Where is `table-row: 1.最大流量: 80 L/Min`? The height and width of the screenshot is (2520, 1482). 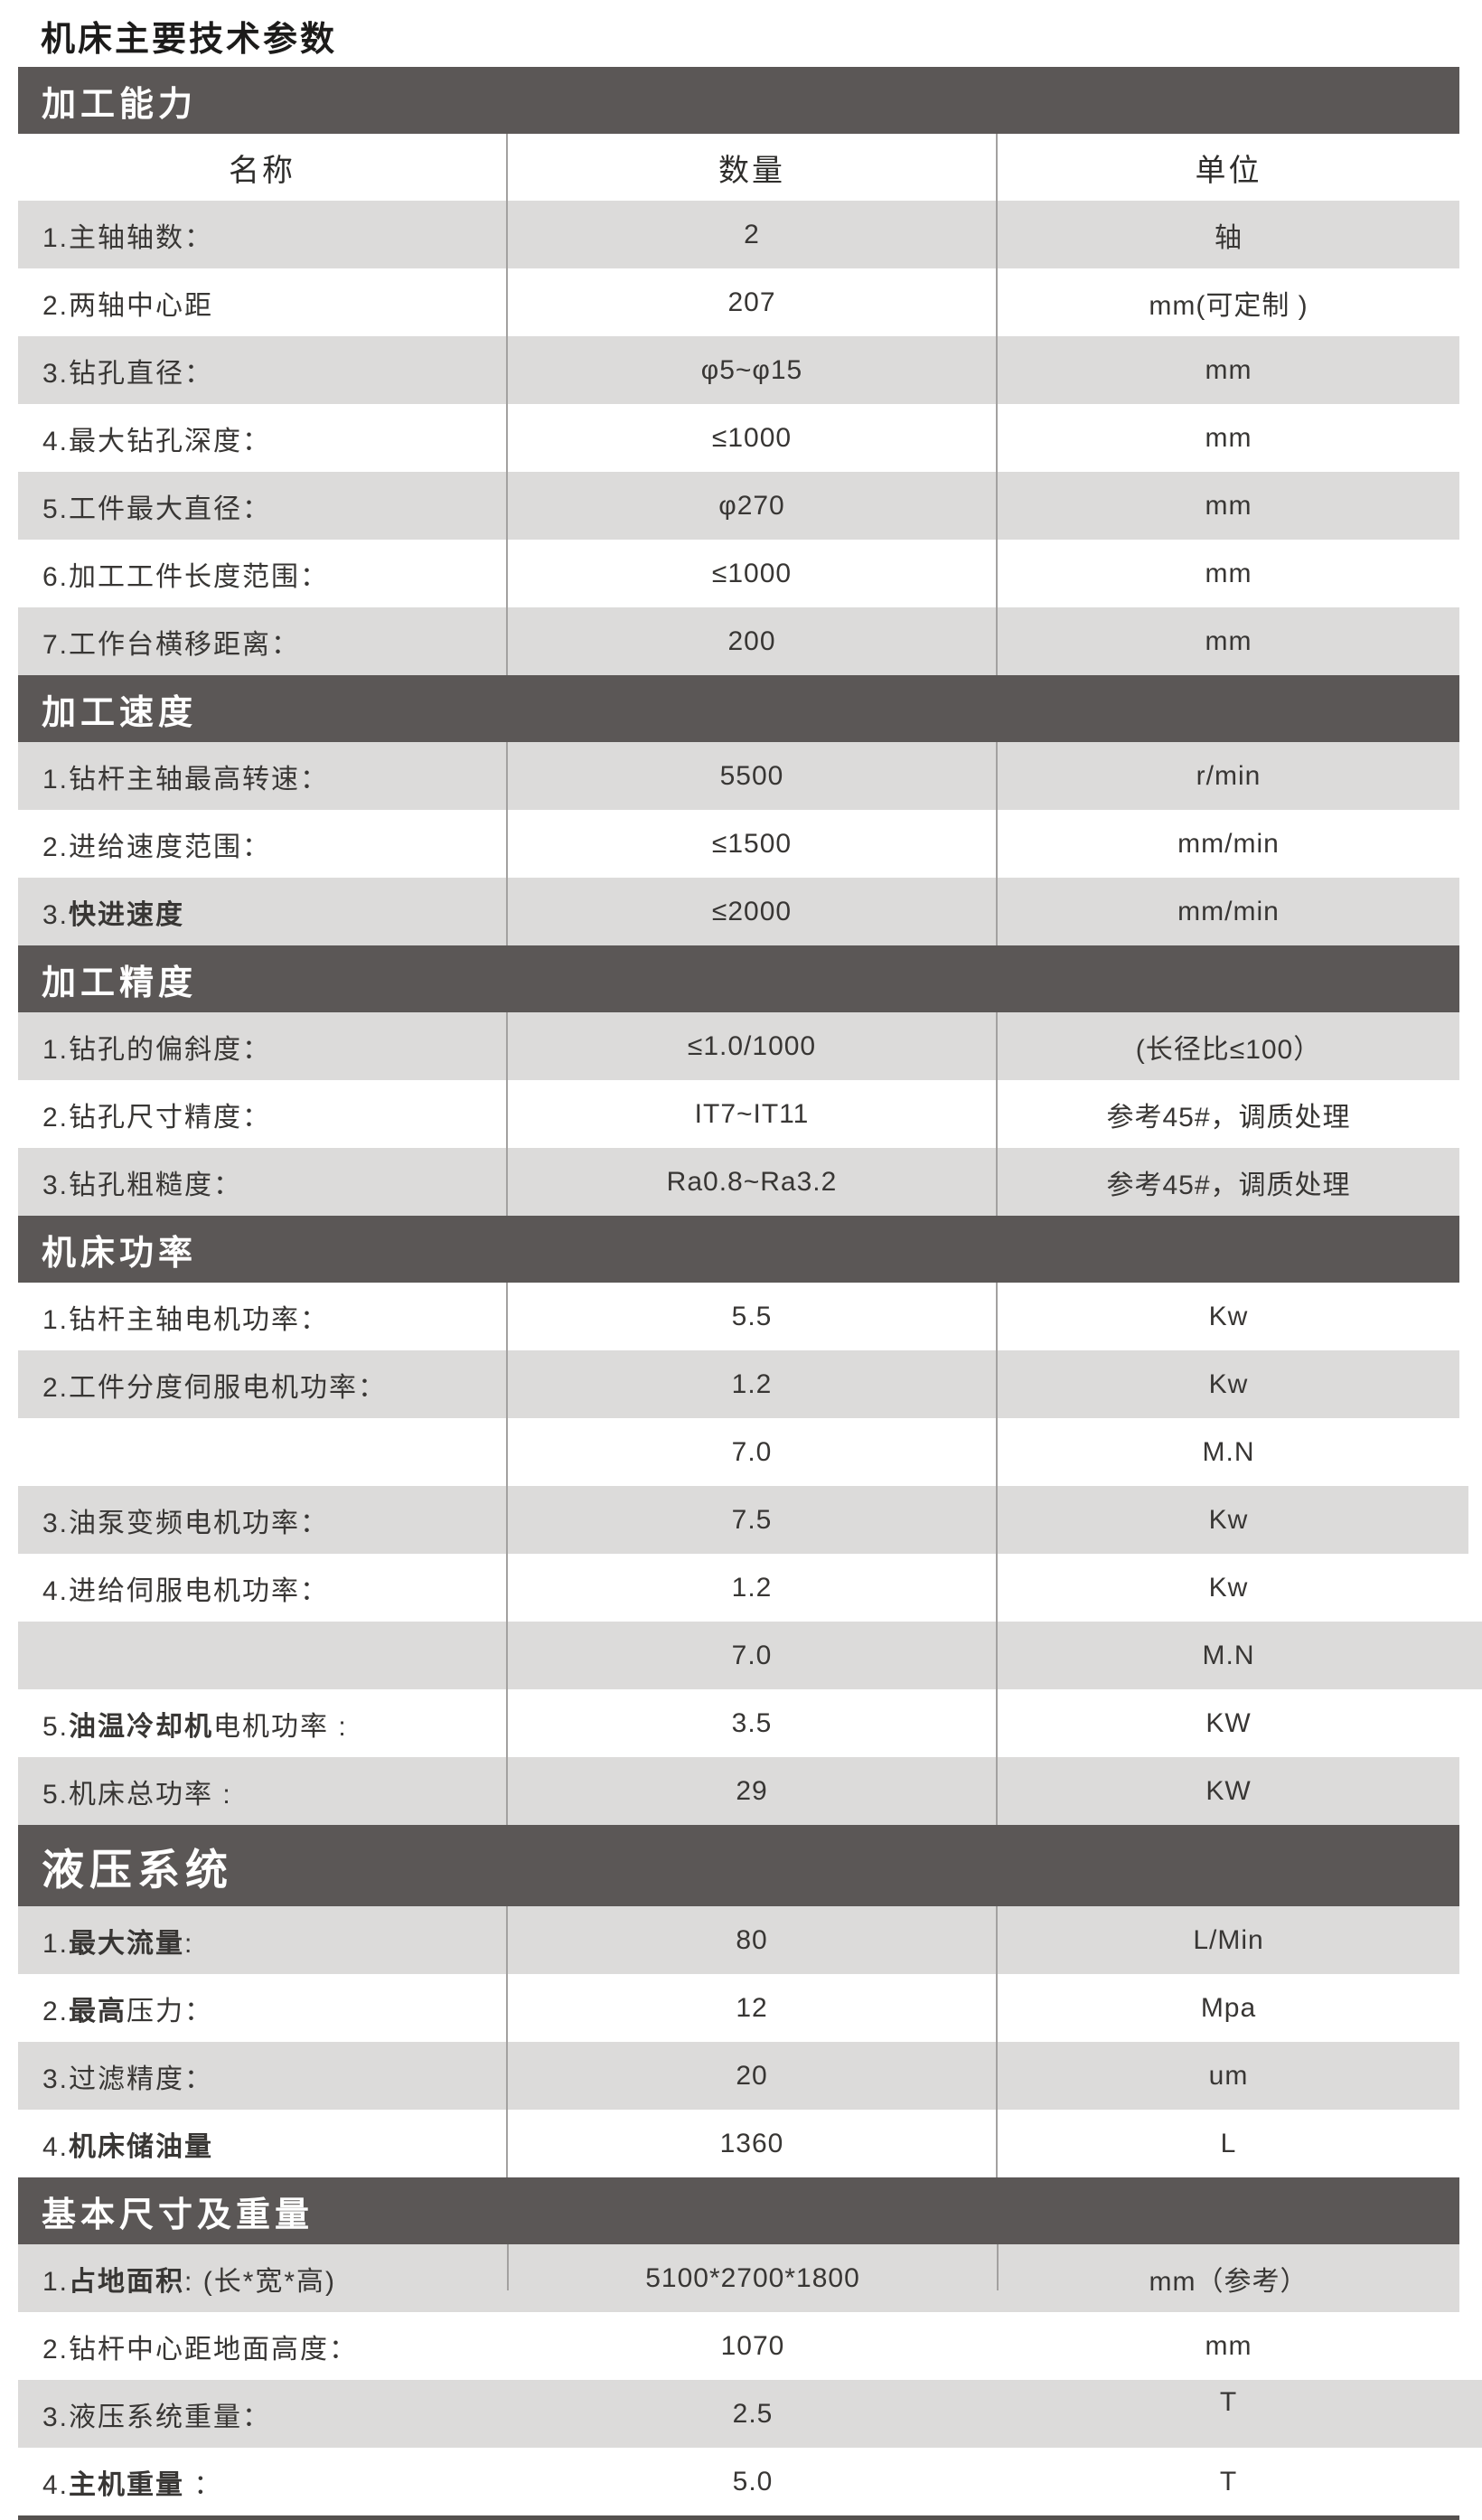
table-row: 1.最大流量: 80 L/Min is located at coordinates (738, 1940).